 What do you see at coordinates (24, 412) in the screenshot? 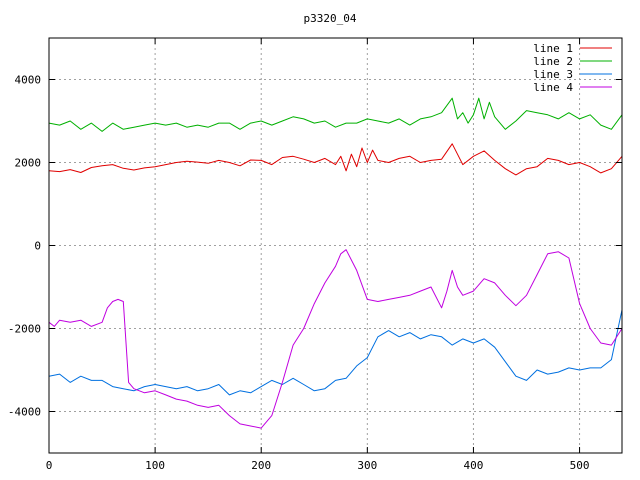
I see `y-tick-label: -4000` at bounding box center [24, 412].